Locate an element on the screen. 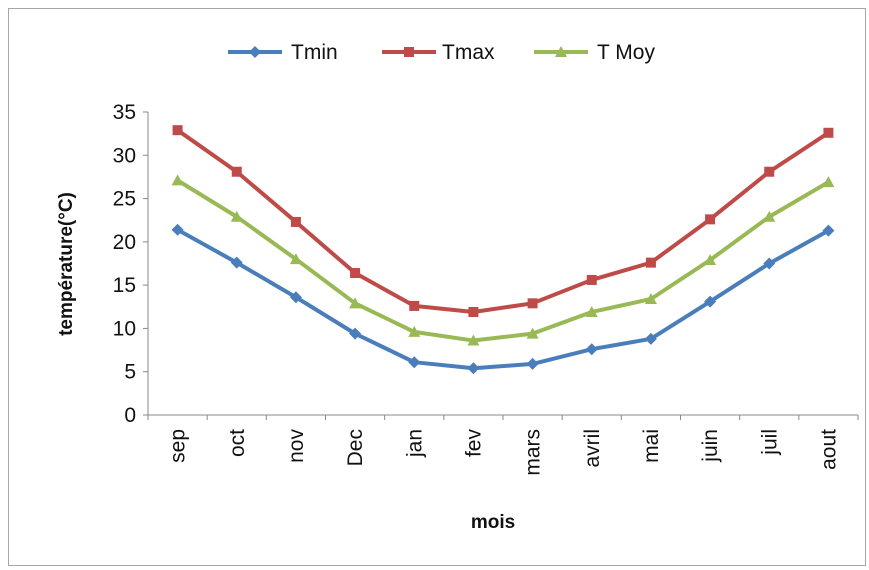 This screenshot has width=869, height=570. x-axis-title: mois is located at coordinates (493, 522).